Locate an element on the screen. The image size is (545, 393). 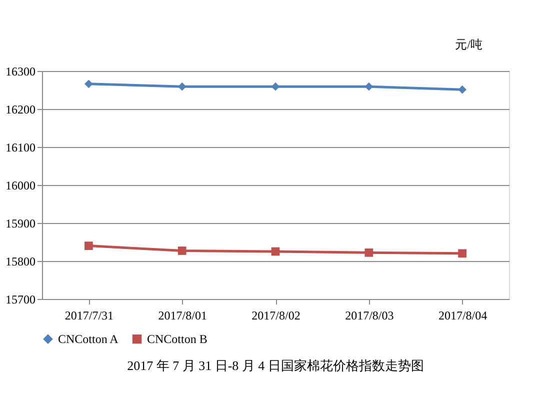
text: 2017 年 7 月 31 日-8 月 4 日国家棉花价格指数走势图 is located at coordinates (275, 365).